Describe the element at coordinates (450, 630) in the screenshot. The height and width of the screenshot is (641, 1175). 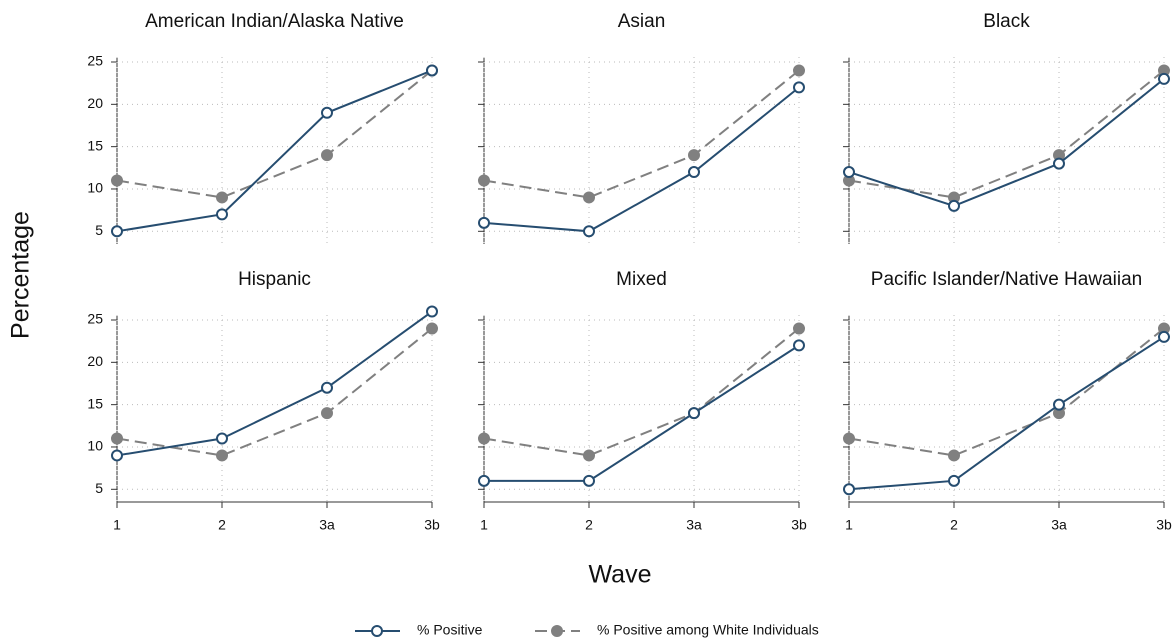
I see `legend-label: % Positive` at that location.